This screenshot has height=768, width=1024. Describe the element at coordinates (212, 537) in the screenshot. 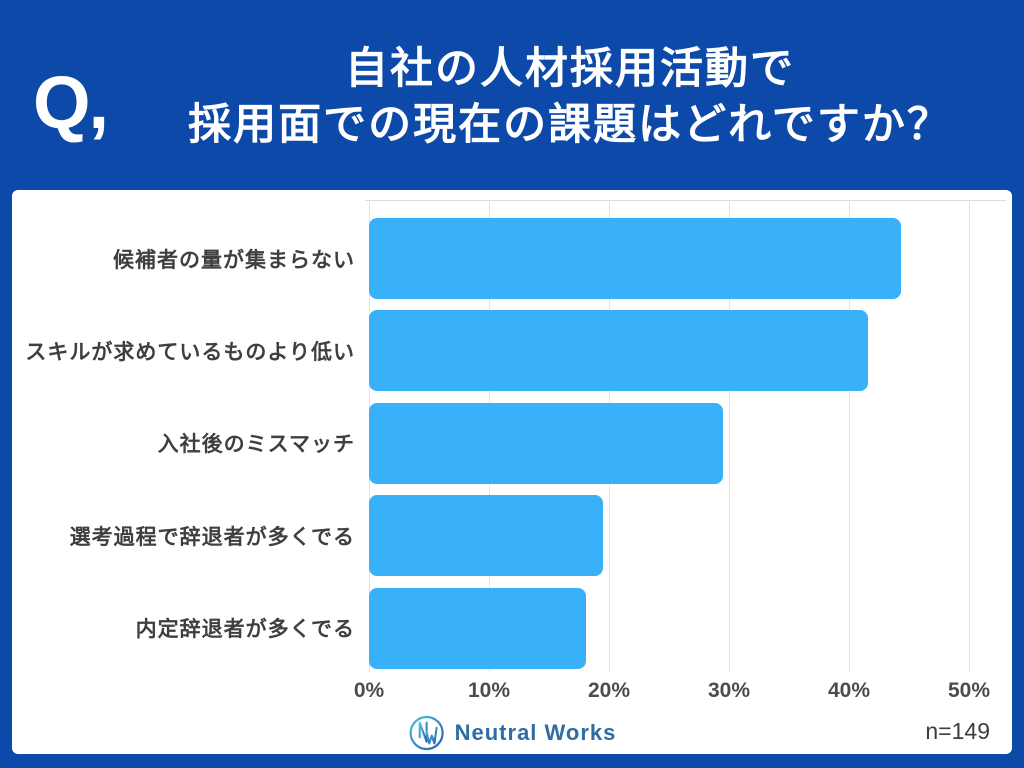

I see `category-label: 選考過程で辞退者が多くでる` at that location.